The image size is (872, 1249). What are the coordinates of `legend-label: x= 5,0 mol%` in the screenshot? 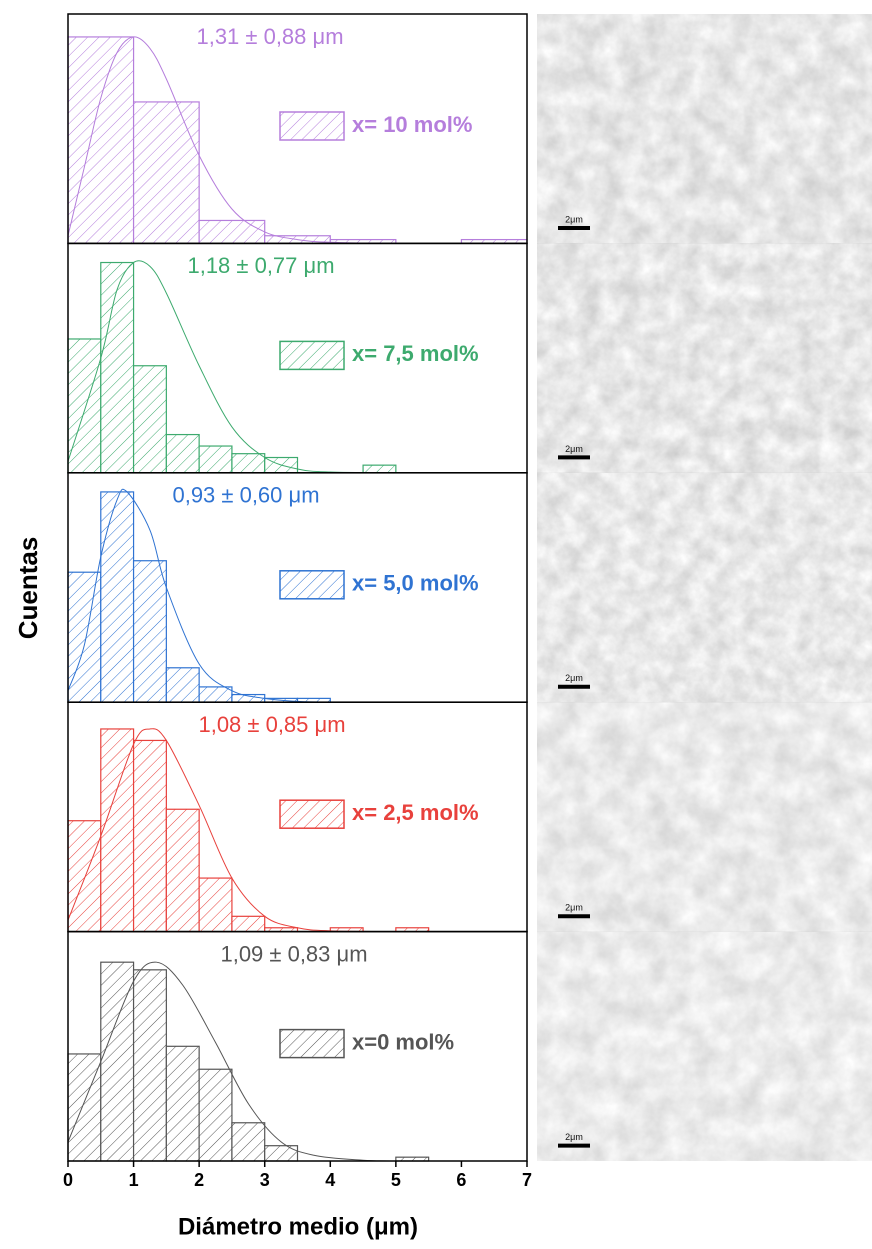 It's located at (415, 583).